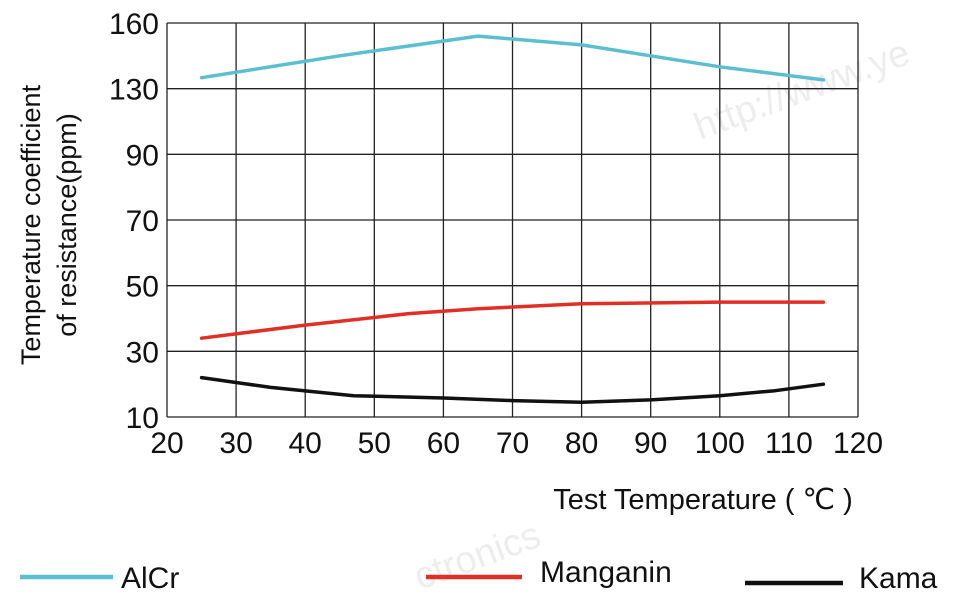  I want to click on legend-label-manganin: Manganin, so click(606, 572).